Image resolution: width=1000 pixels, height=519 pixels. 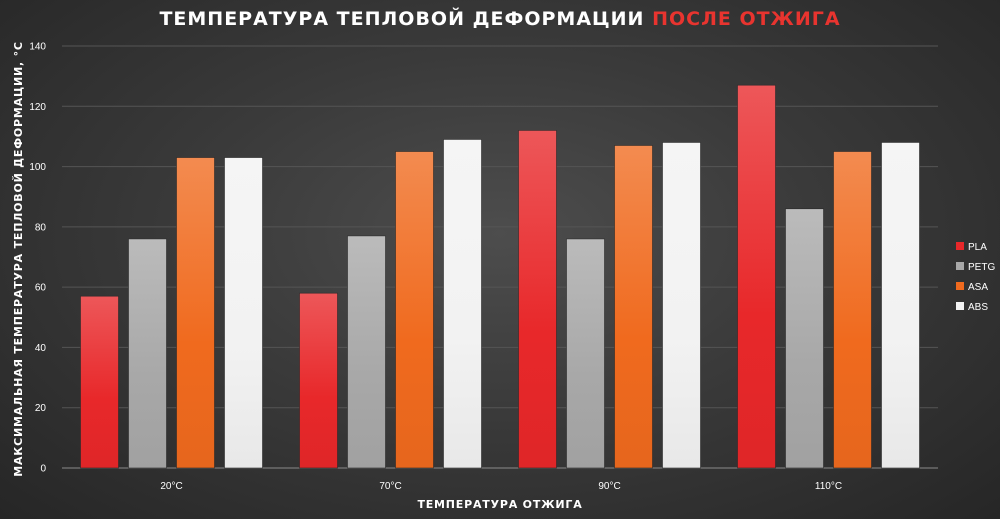 I want to click on y-tick-label: 20, so click(x=41, y=408).